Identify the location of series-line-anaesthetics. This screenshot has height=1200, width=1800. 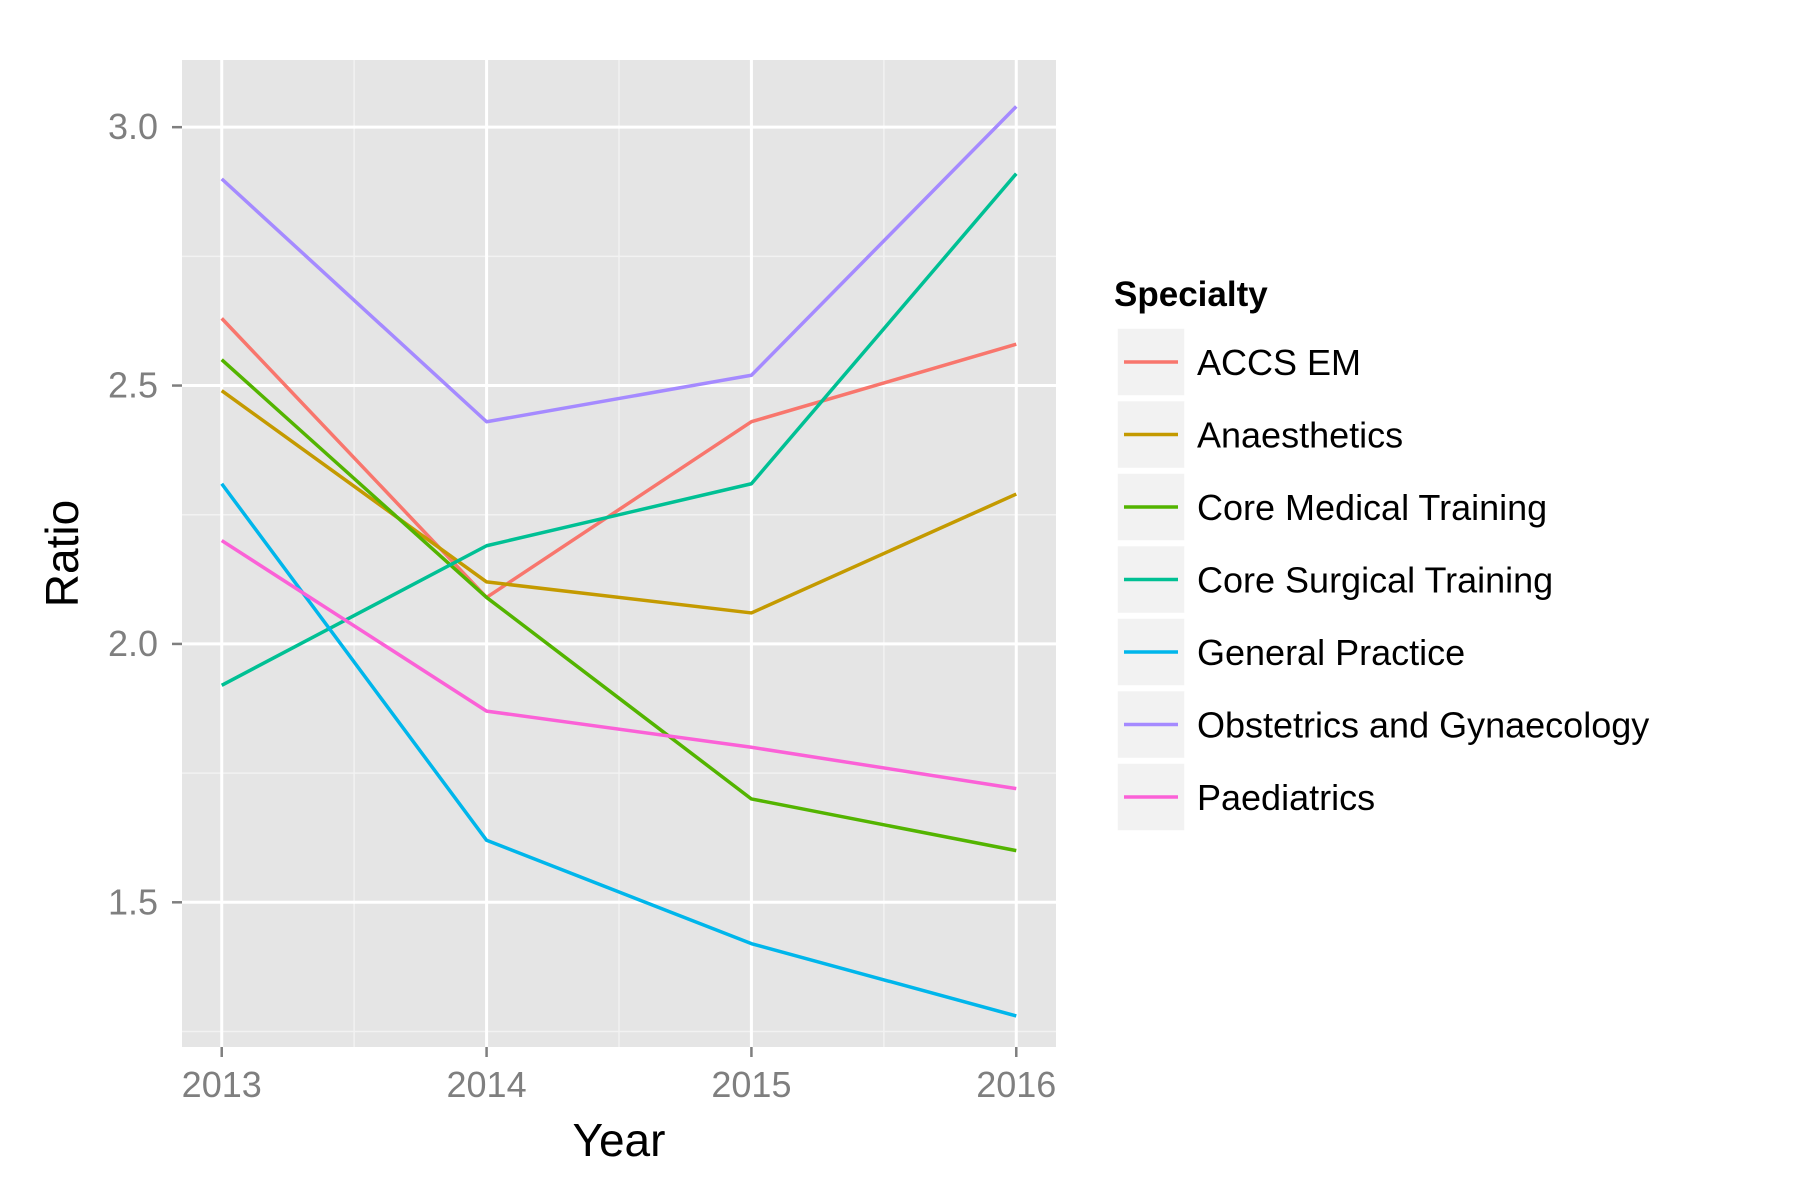
(618, 502).